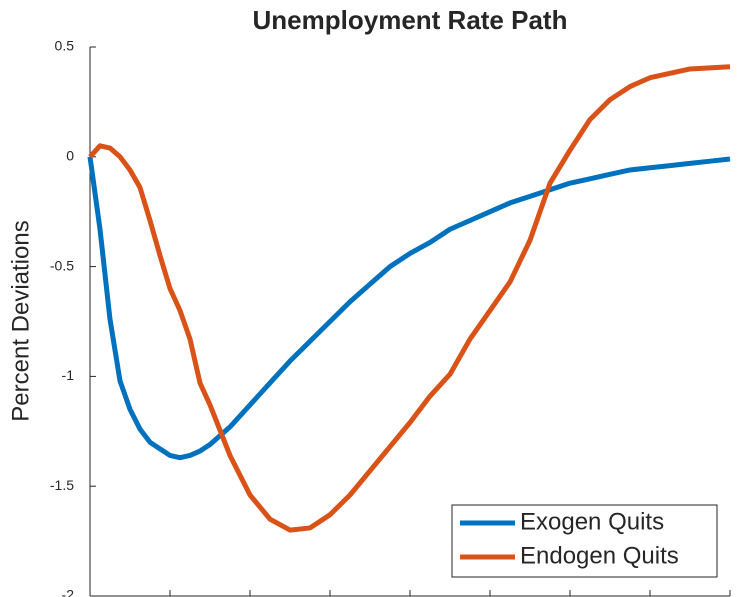 The height and width of the screenshot is (597, 738). I want to click on y-tick-label: -2, so click(68, 592).